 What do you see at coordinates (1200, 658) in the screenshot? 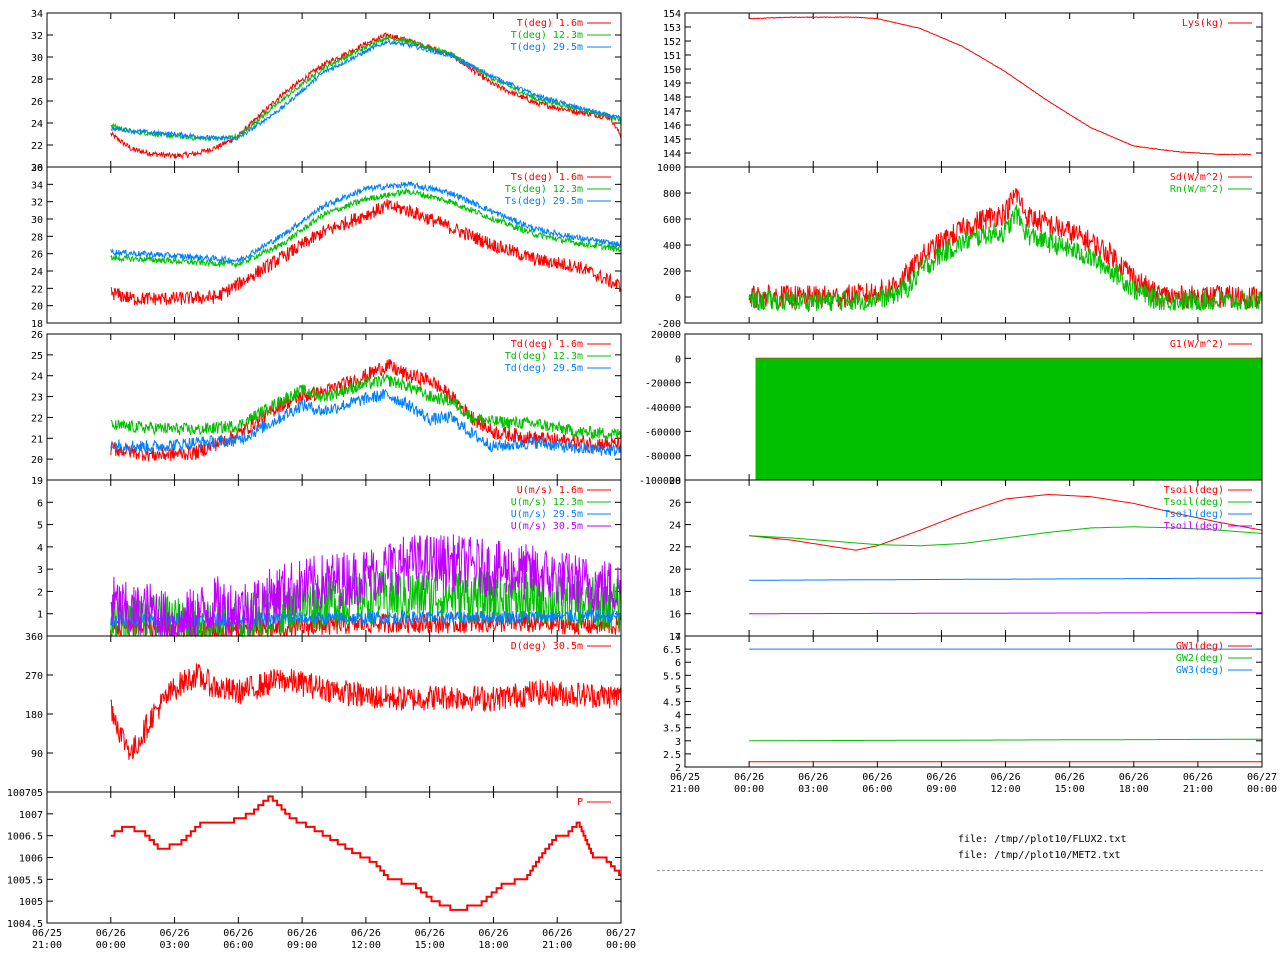
I see `legend-label: GW2(deg)` at bounding box center [1200, 658].